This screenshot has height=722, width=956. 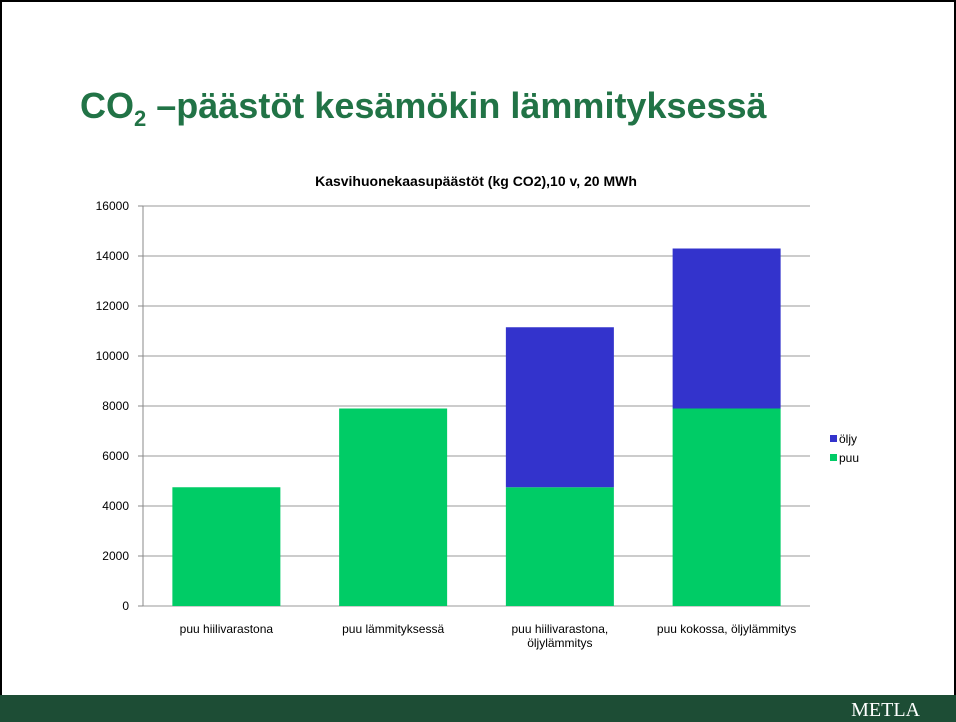 What do you see at coordinates (125, 606) in the screenshot?
I see `y-tick-label: 0` at bounding box center [125, 606].